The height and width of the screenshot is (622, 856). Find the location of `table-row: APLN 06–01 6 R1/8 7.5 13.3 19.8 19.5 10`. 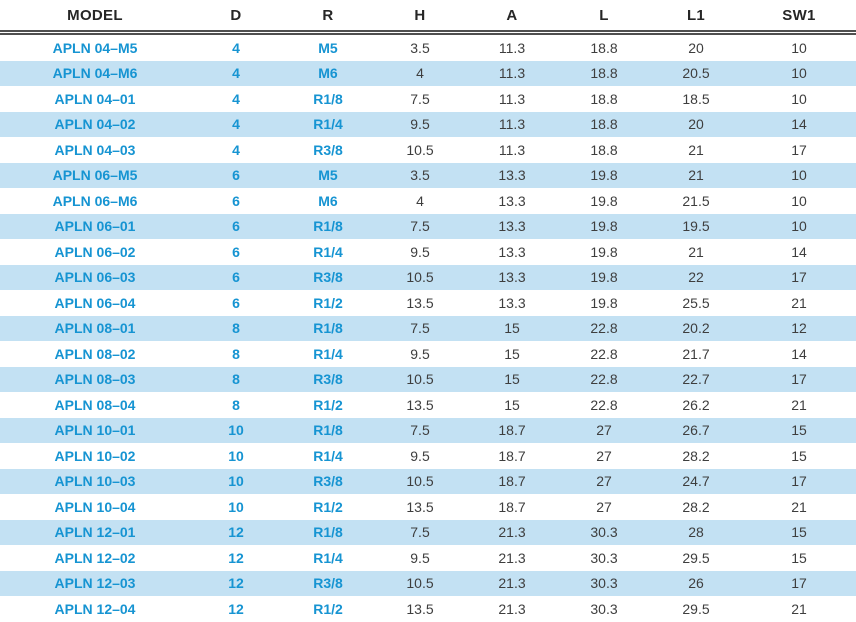

table-row: APLN 06–01 6 R1/8 7.5 13.3 19.8 19.5 10 is located at coordinates (428, 226).